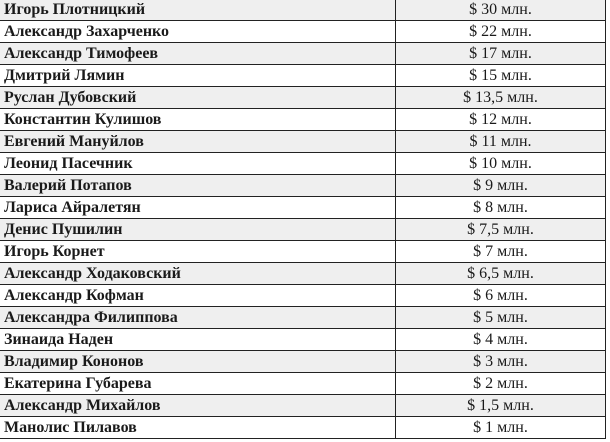 The height and width of the screenshot is (442, 610). I want to click on person-name: Лариса Айралетян, so click(198, 207).